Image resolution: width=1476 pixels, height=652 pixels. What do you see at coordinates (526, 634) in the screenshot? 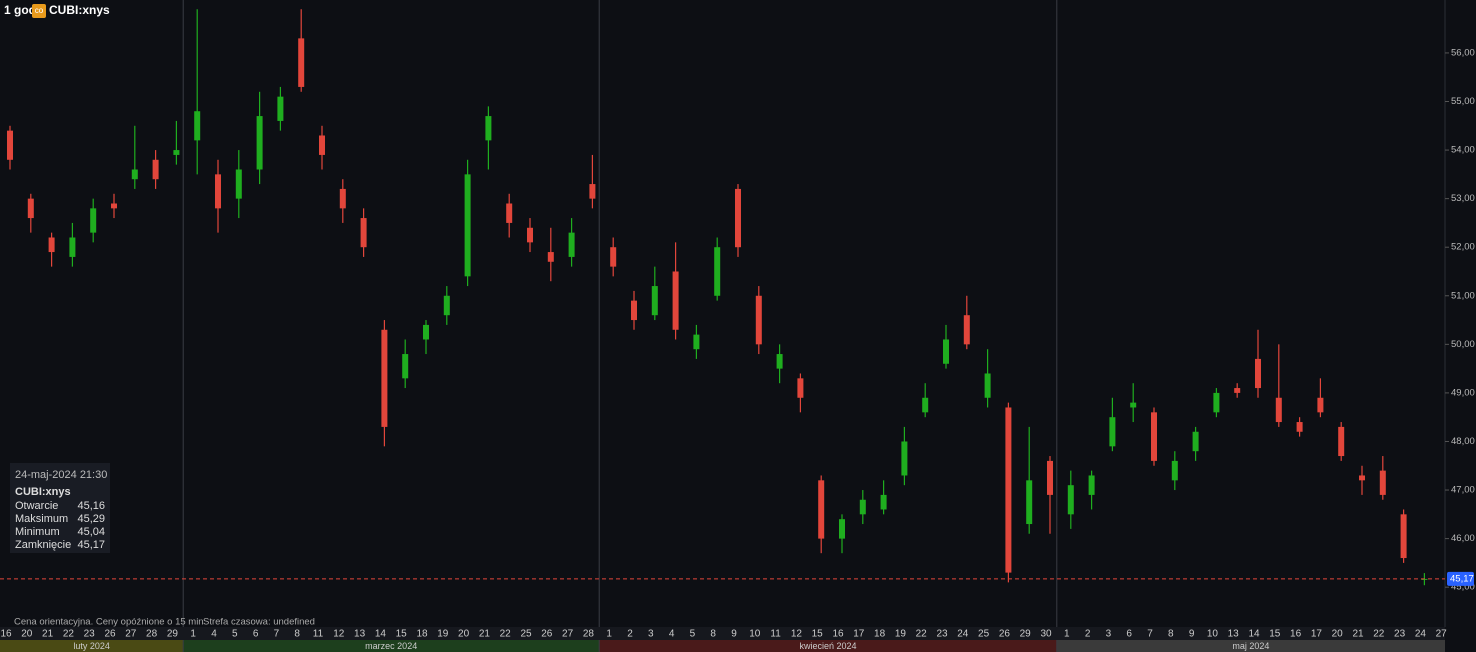
I see `x-tick-label: 25` at bounding box center [526, 634].